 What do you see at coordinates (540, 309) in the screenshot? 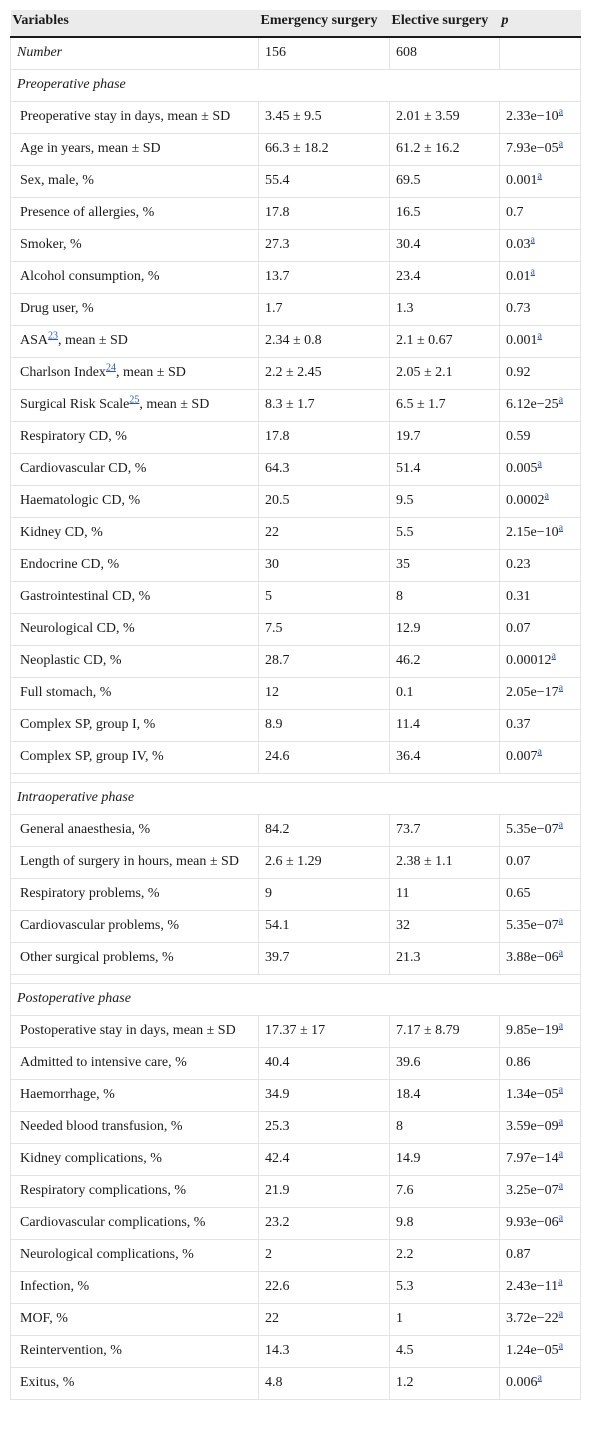
I see `p-value-cell: 0.73` at bounding box center [540, 309].